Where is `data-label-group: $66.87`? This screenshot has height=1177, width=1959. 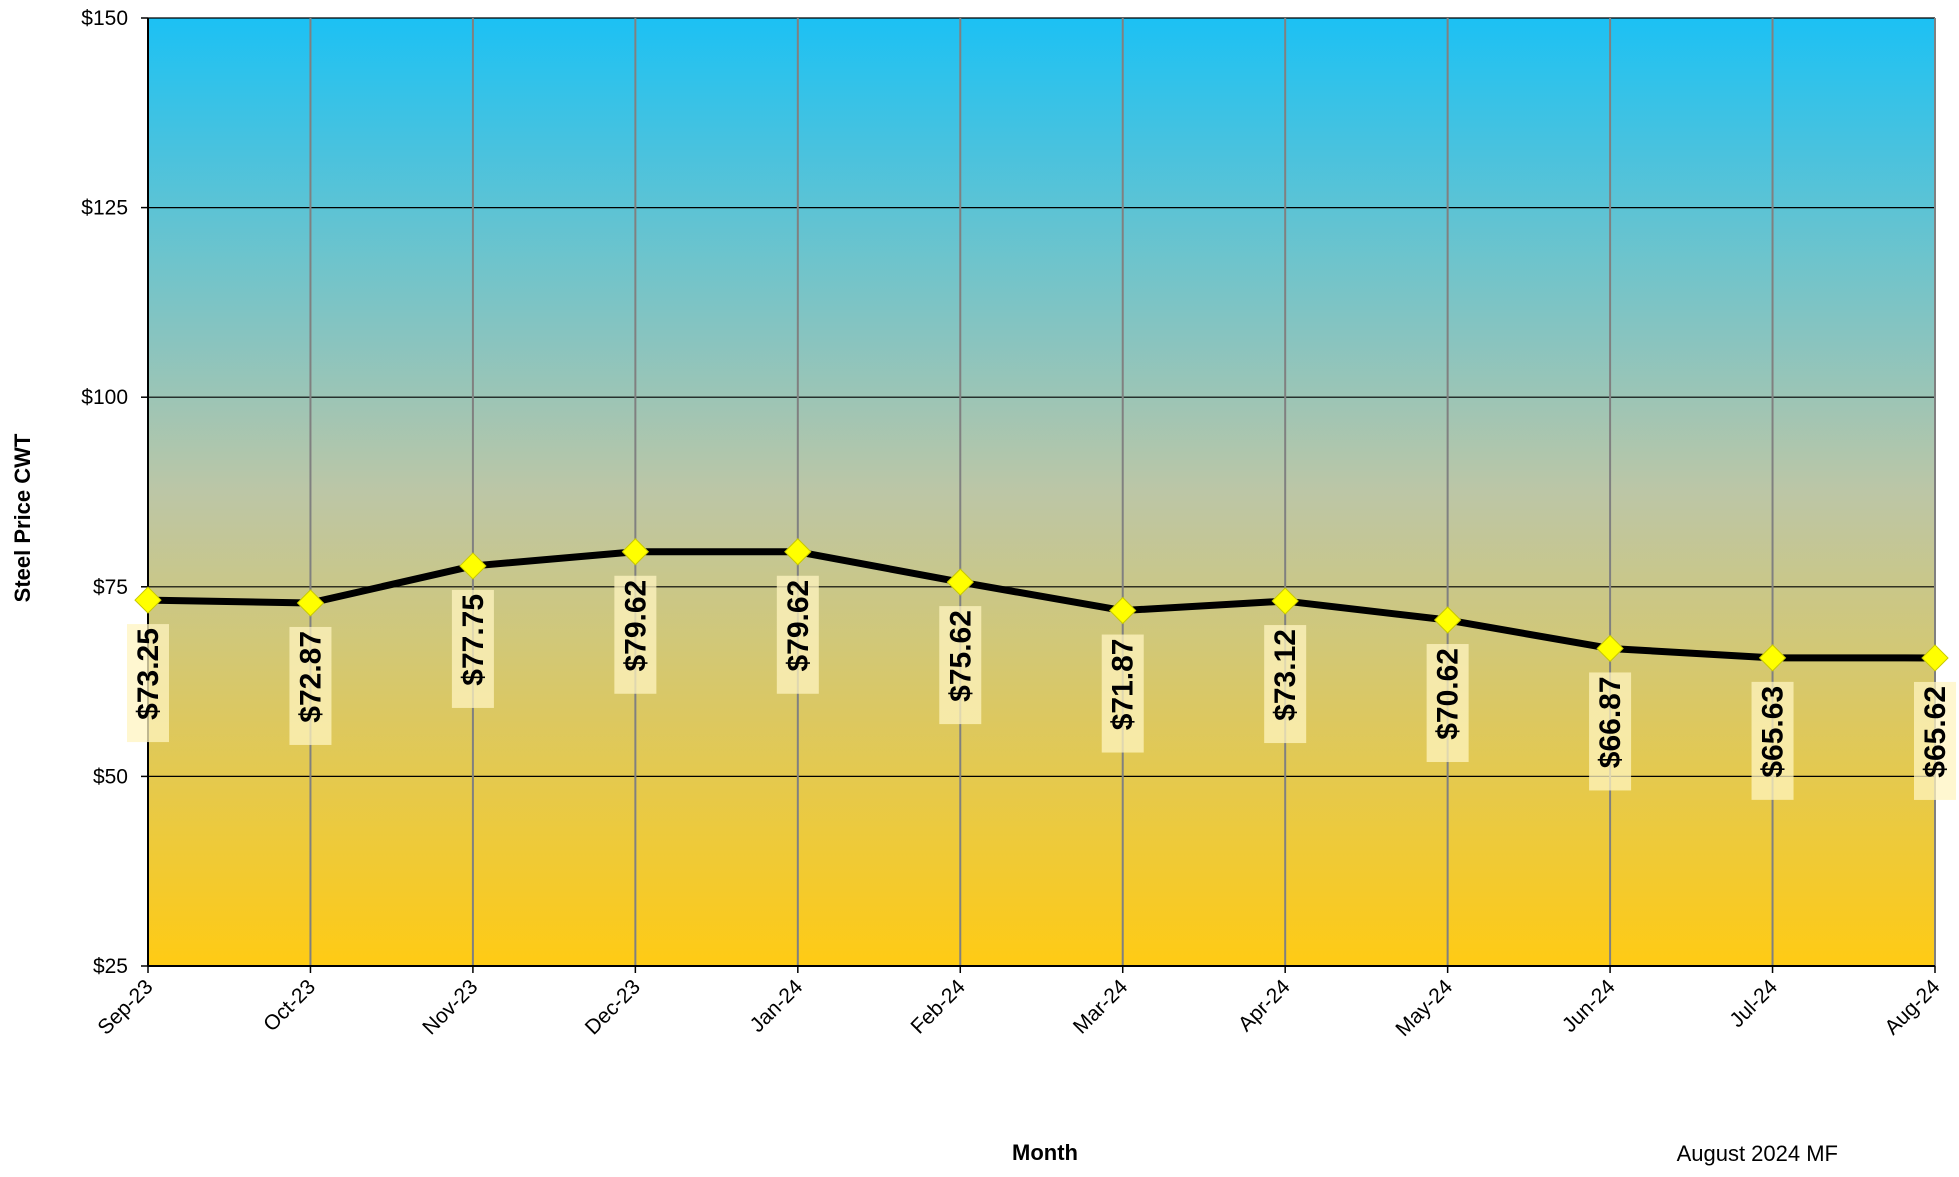 data-label-group: $66.87 is located at coordinates (1610, 731).